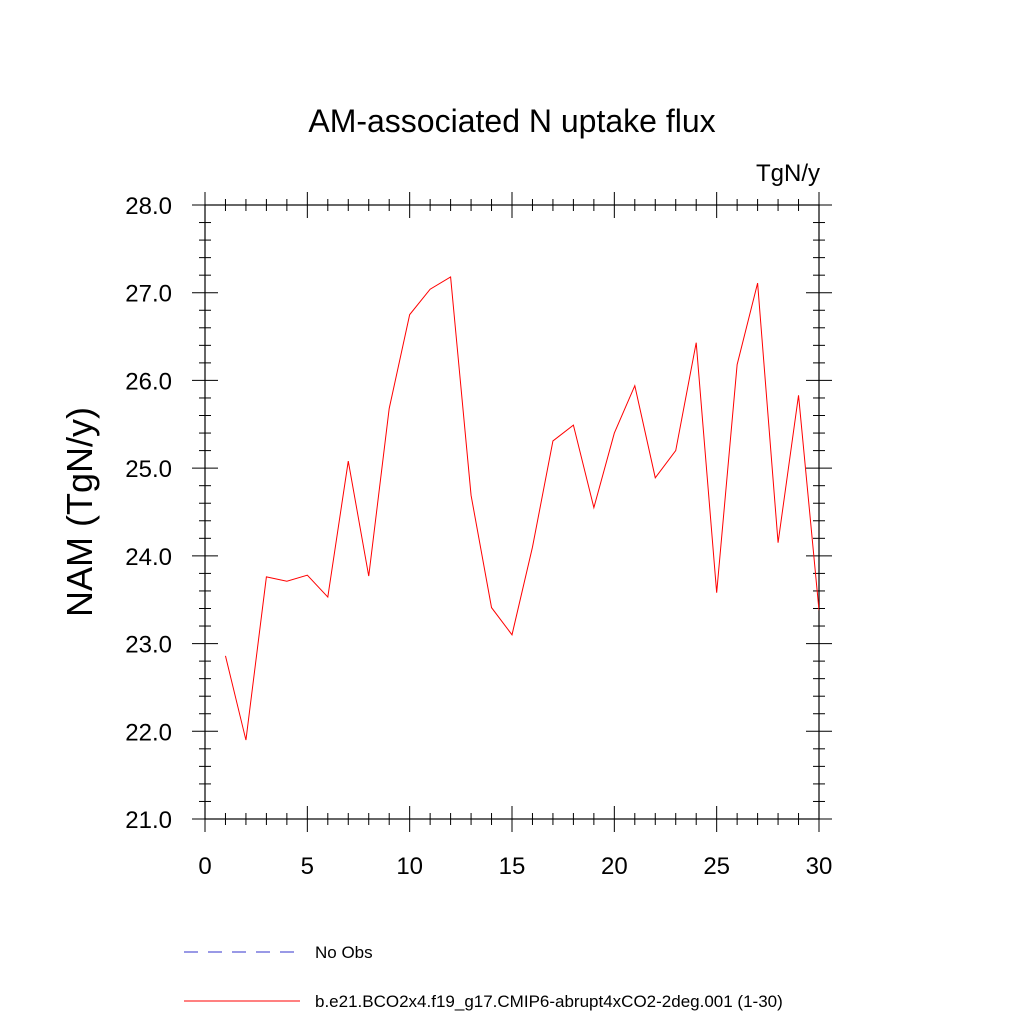  Describe the element at coordinates (148, 645) in the screenshot. I see `y-tick-label: 23.0` at that location.